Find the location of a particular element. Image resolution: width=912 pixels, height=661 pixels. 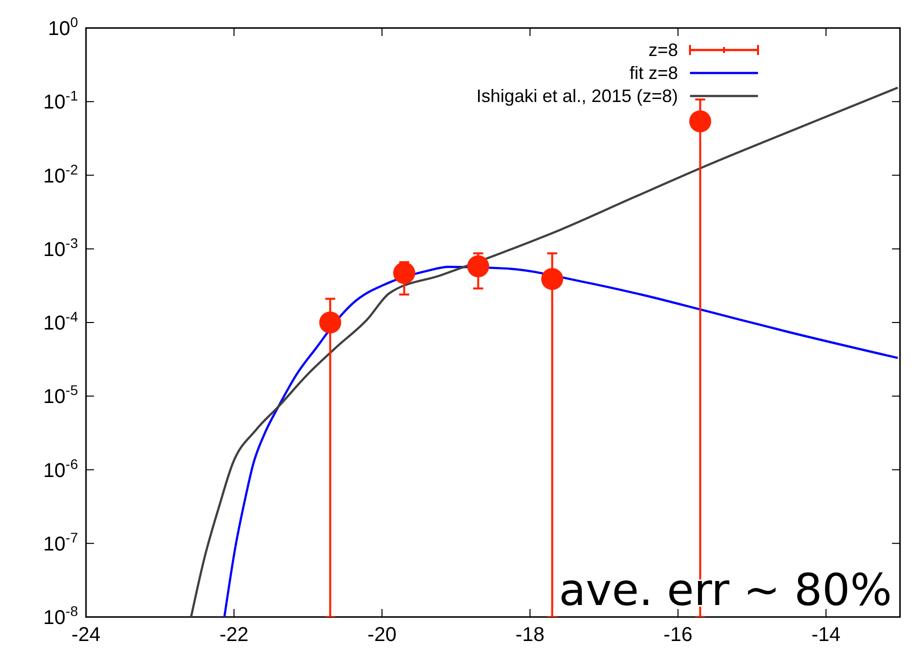

x-tick-label: -20 is located at coordinates (382, 635).